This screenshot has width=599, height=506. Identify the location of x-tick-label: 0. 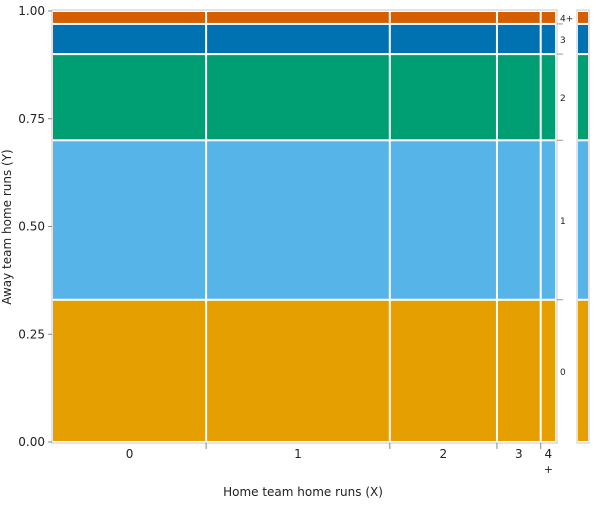
(130, 454).